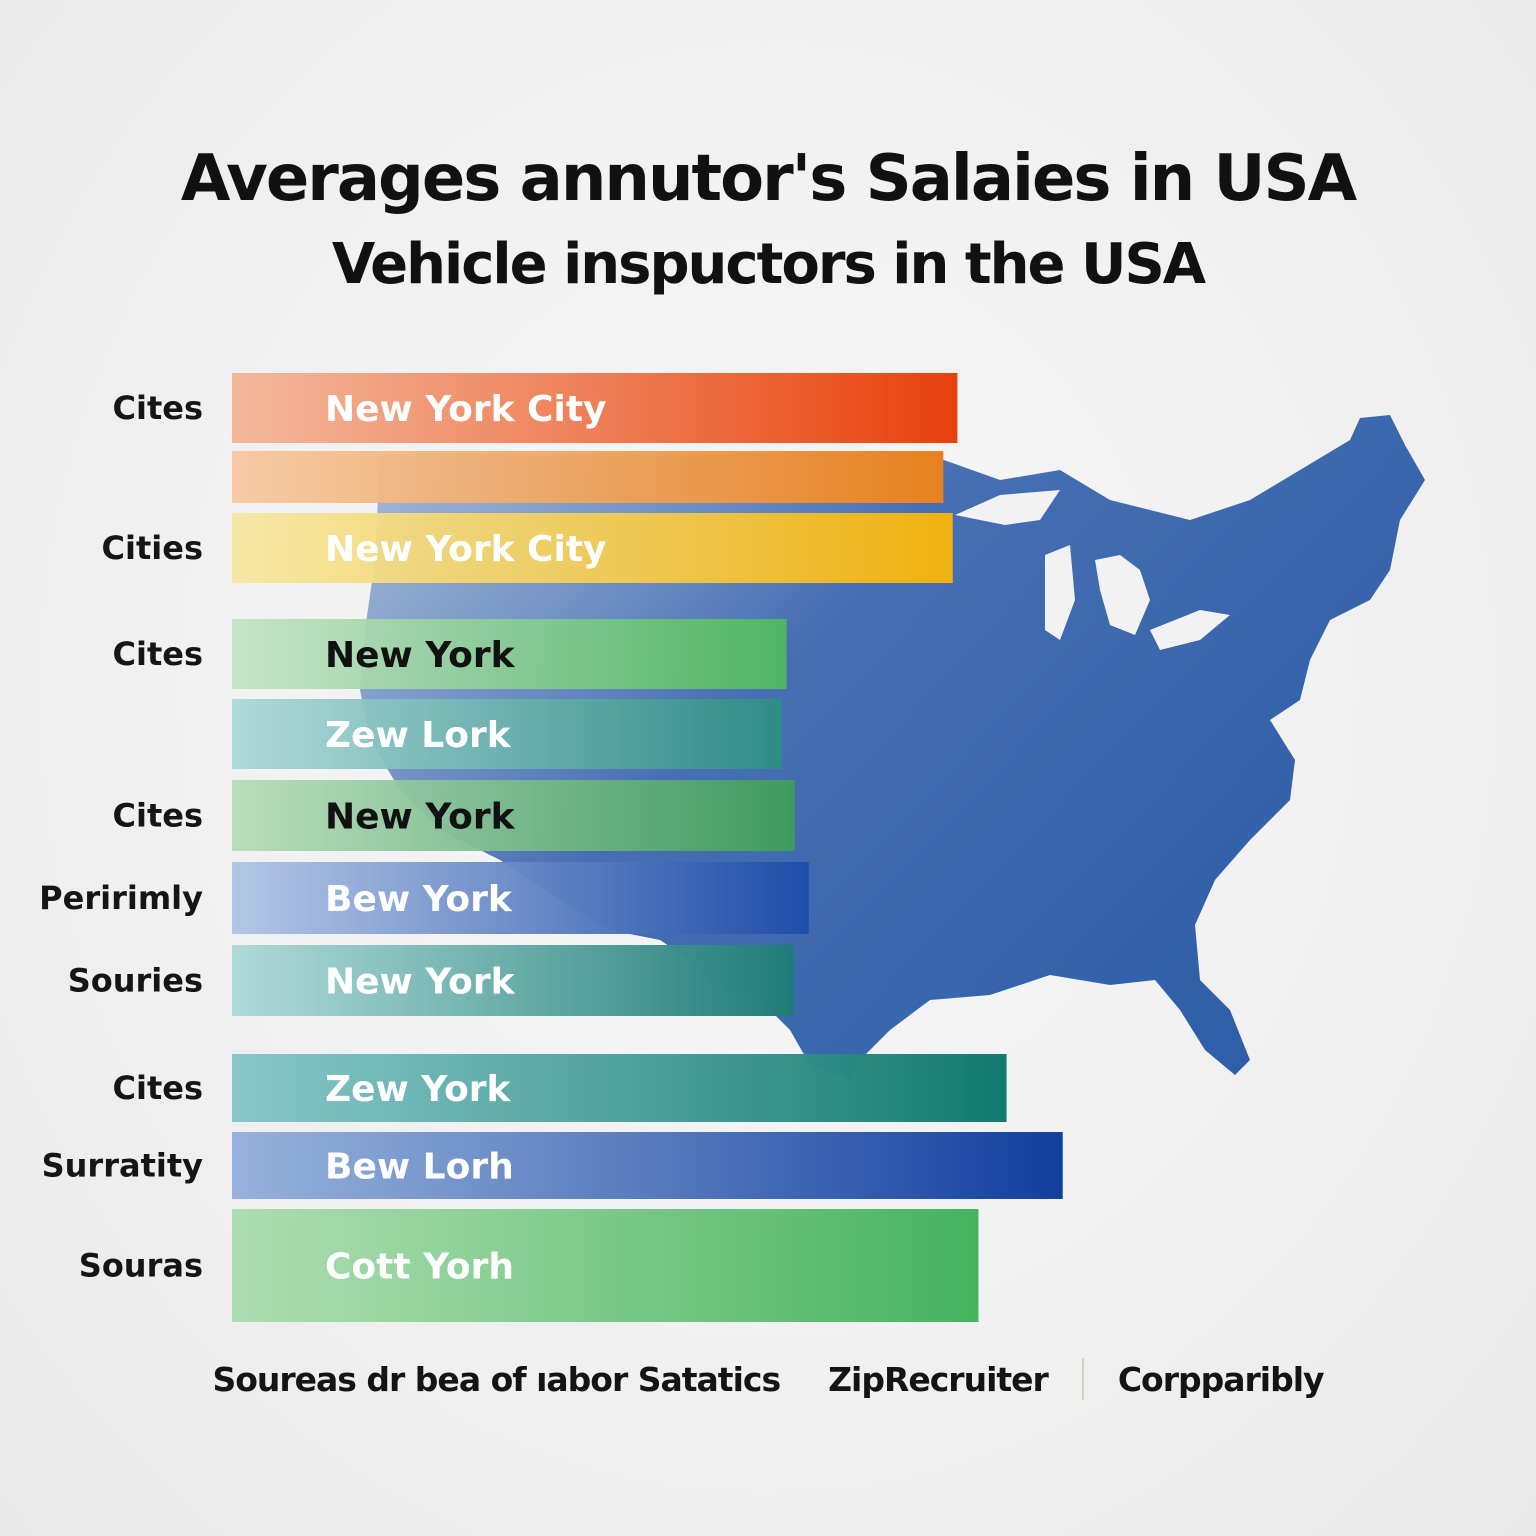 This screenshot has width=1536, height=1536. I want to click on row-label-7: Peririmly, so click(121, 898).